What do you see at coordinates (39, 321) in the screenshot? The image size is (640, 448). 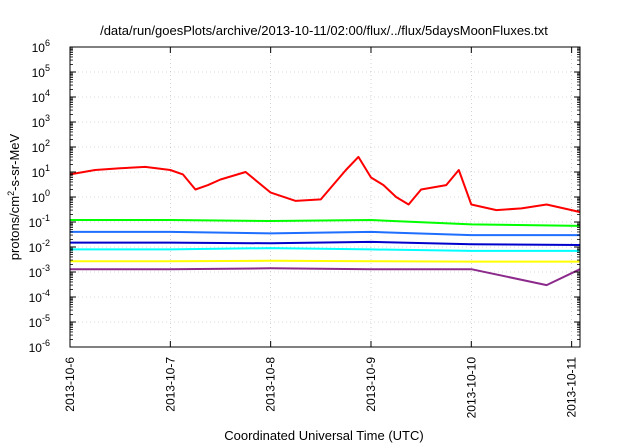 I see `y-tick-label: 10⁻⁵` at bounding box center [39, 321].